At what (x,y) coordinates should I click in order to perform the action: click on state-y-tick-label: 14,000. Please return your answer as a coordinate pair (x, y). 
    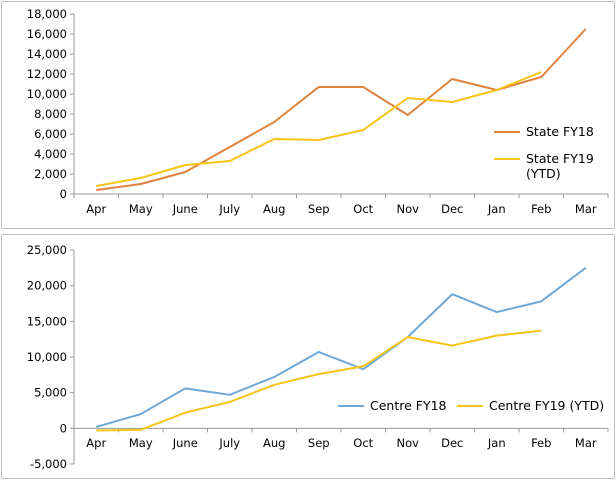
    Looking at the image, I should click on (47, 54).